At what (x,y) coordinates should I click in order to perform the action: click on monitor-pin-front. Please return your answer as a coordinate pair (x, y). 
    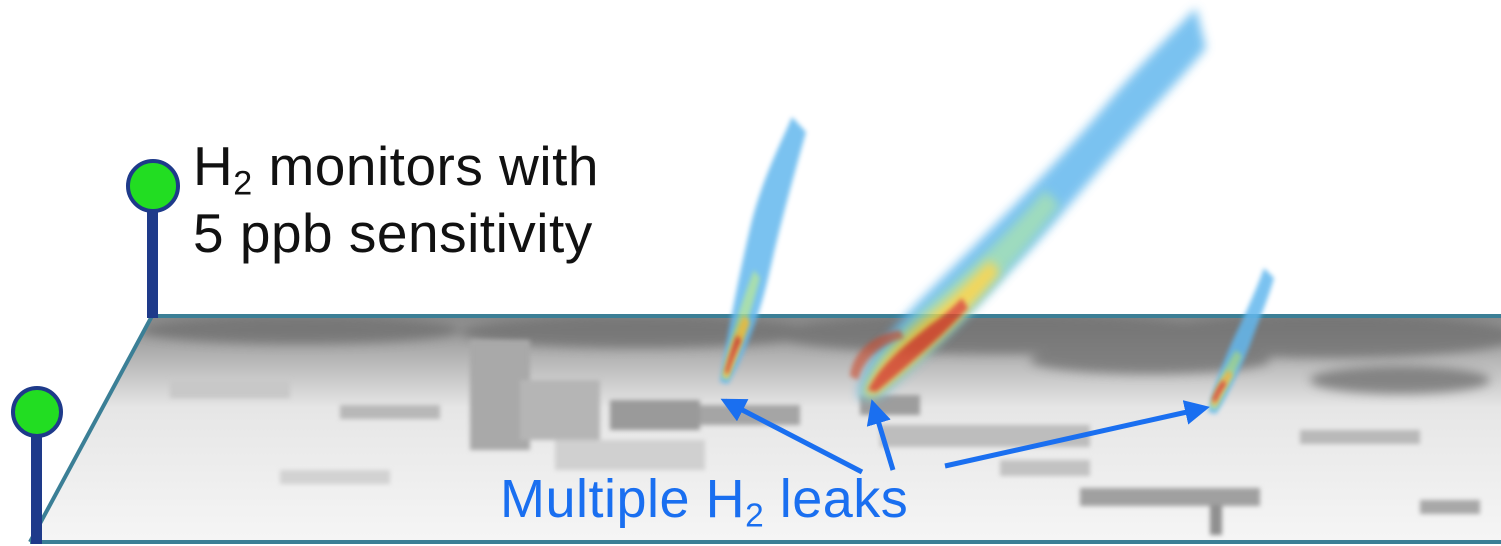
    Looking at the image, I should click on (37, 465).